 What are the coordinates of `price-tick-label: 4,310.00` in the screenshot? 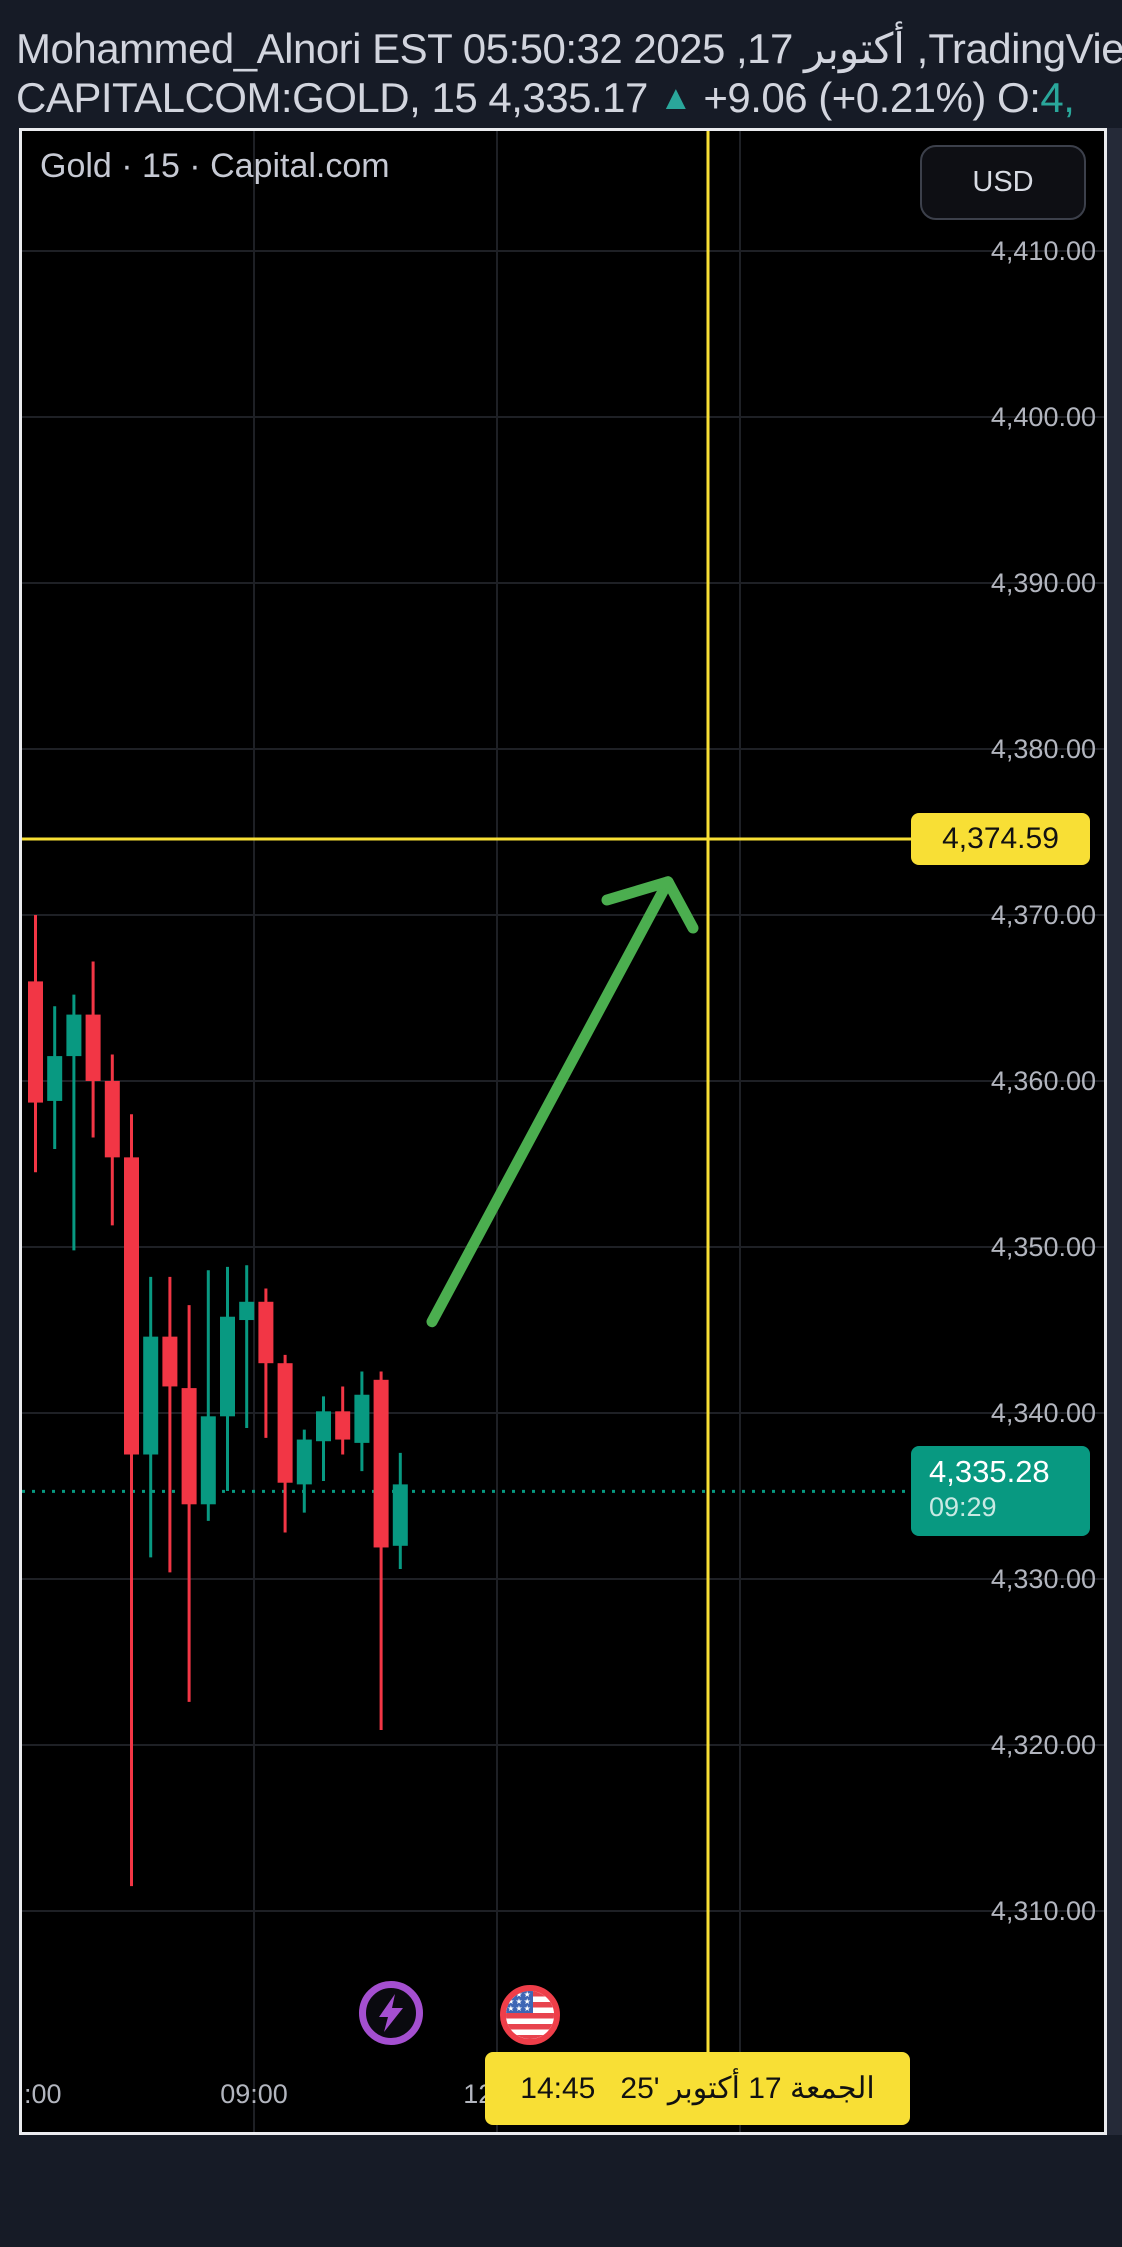 It's located at (1043, 1911).